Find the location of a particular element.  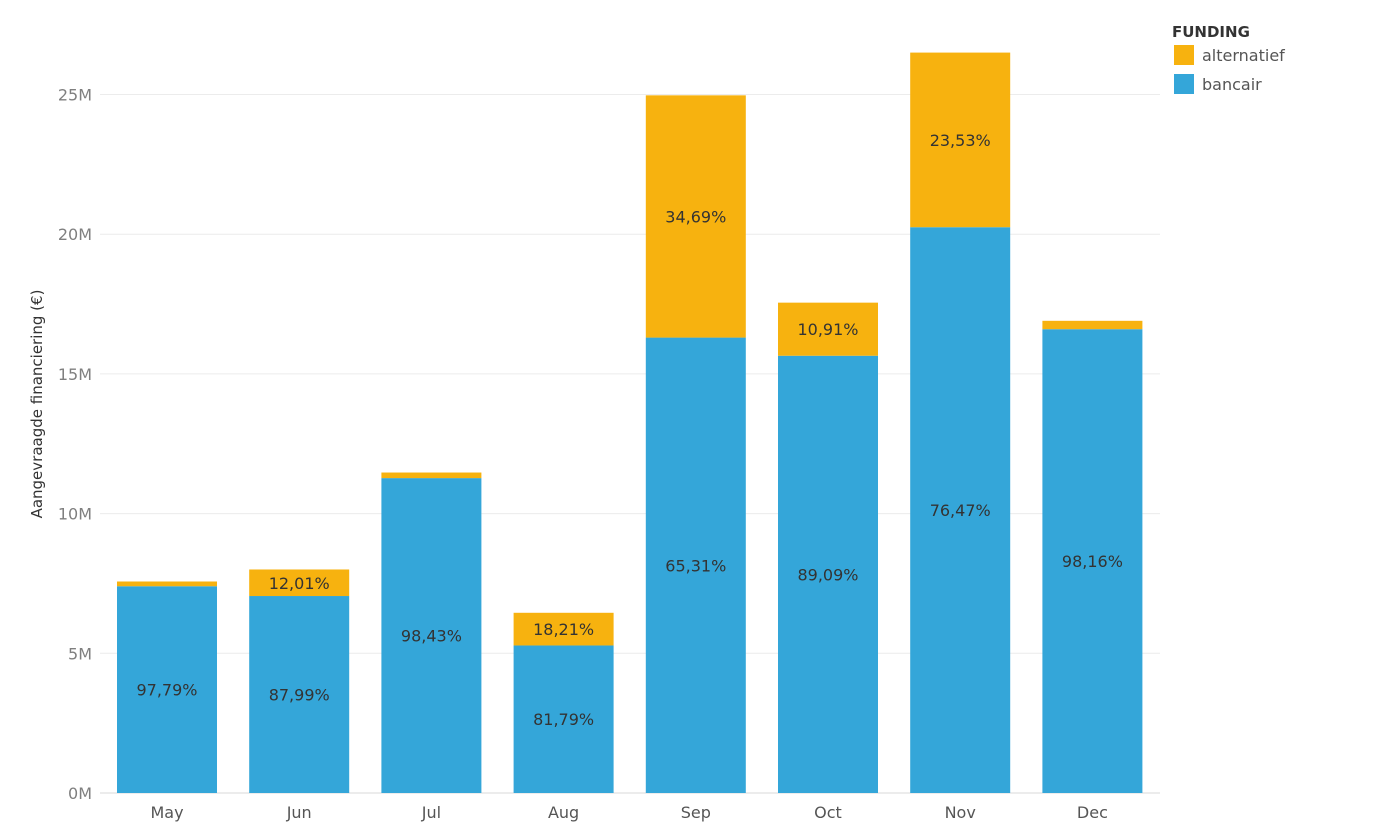

y-tick-label: 25M is located at coordinates (75, 95).